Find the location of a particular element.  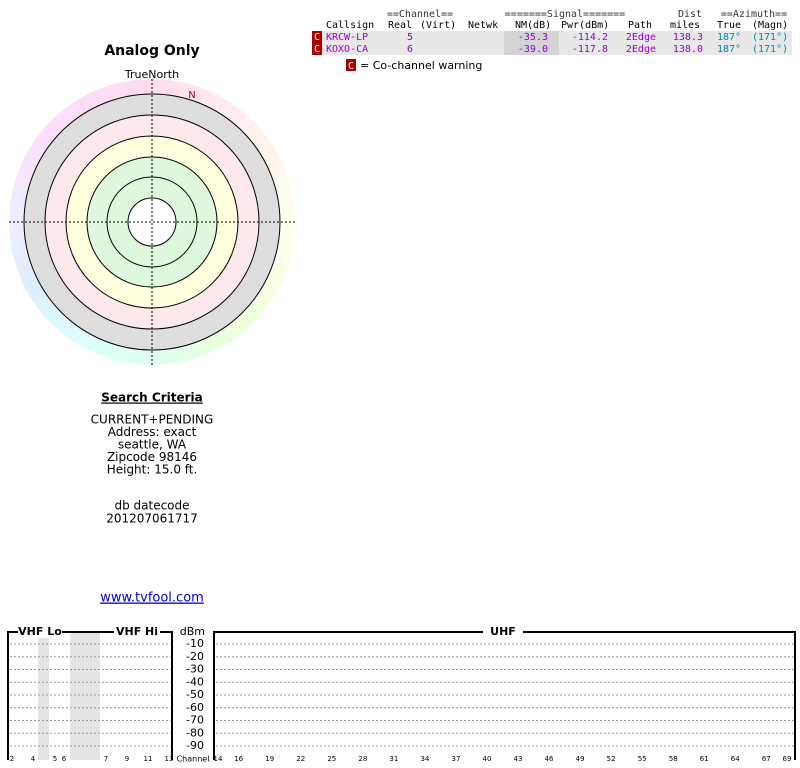

search-line: Height: 15.0 ft. is located at coordinates (152, 470).